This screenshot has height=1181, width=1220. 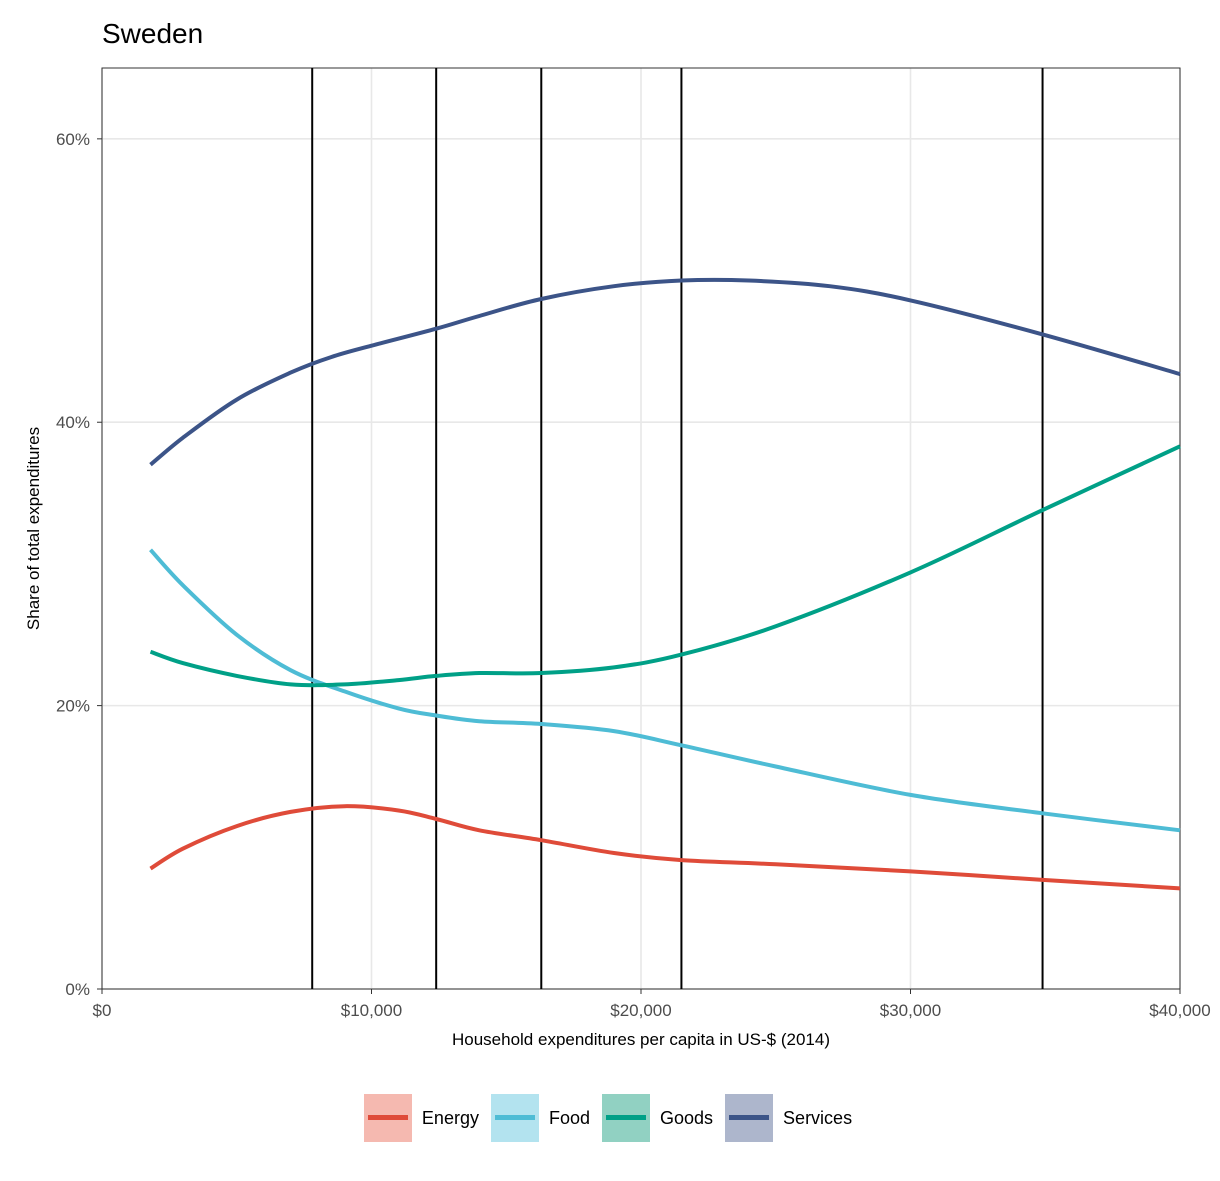 What do you see at coordinates (33, 528) in the screenshot?
I see `y-axis-title: Share of total expenditures` at bounding box center [33, 528].